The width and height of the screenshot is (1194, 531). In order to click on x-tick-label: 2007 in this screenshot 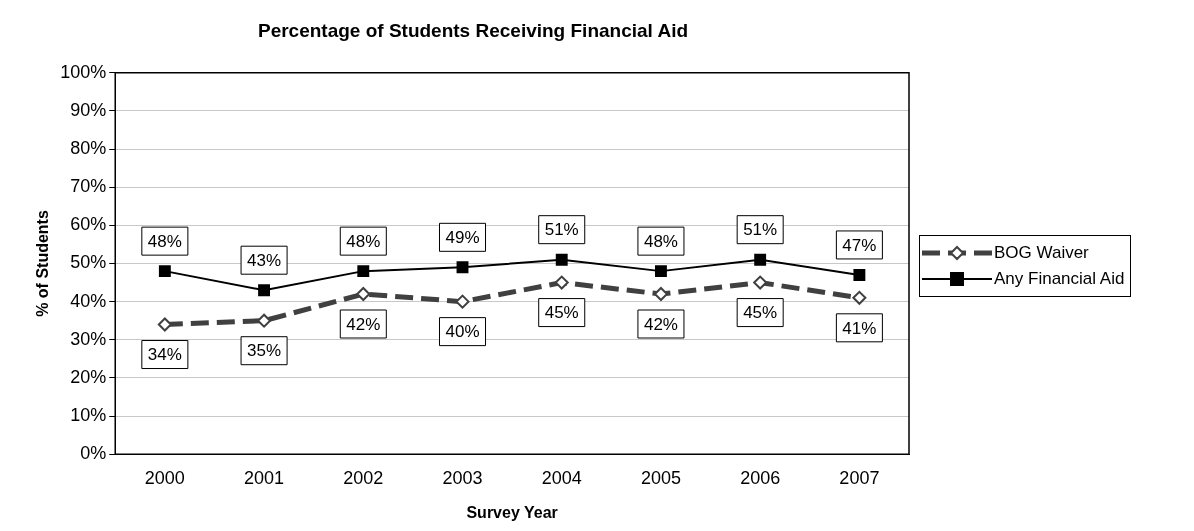, I will do `click(859, 477)`.